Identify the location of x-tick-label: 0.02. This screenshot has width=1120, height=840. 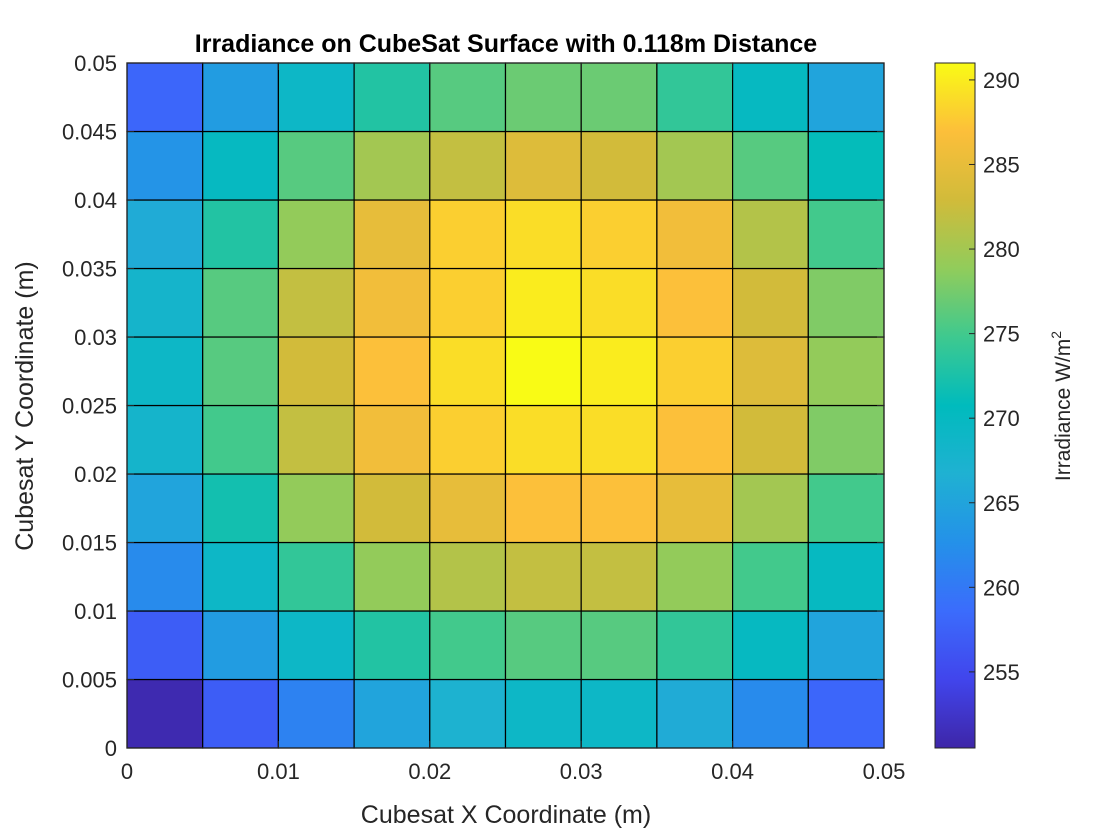
(429, 771).